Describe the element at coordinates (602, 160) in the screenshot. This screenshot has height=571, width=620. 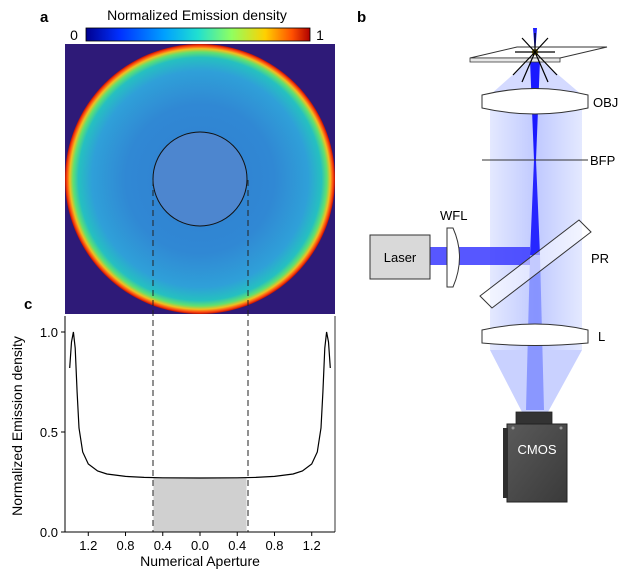
I see `label-bfp: BFP` at that location.